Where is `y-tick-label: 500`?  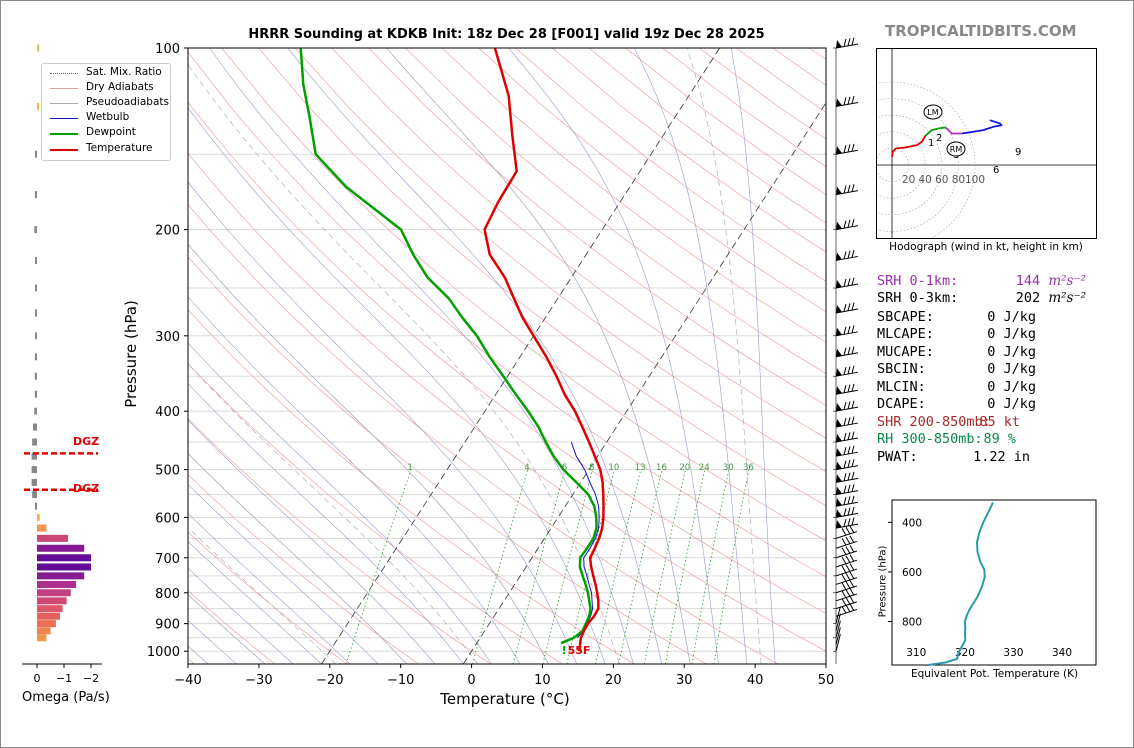 y-tick-label: 500 is located at coordinates (167, 471).